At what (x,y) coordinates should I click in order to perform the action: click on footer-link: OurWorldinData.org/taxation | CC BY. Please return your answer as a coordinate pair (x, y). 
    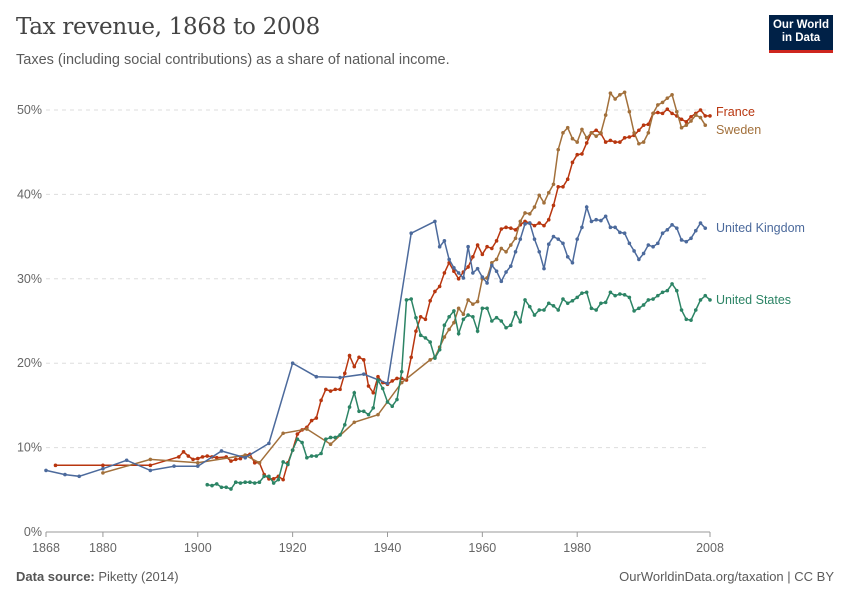
    Looking at the image, I should click on (726, 576).